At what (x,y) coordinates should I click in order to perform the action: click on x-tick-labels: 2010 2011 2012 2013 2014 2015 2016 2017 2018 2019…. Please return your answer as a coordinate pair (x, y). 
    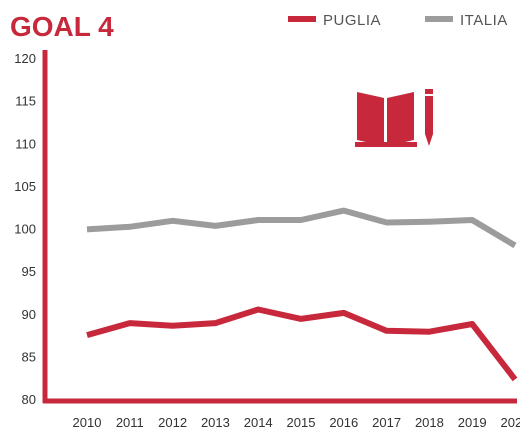
    Looking at the image, I should click on (296, 422).